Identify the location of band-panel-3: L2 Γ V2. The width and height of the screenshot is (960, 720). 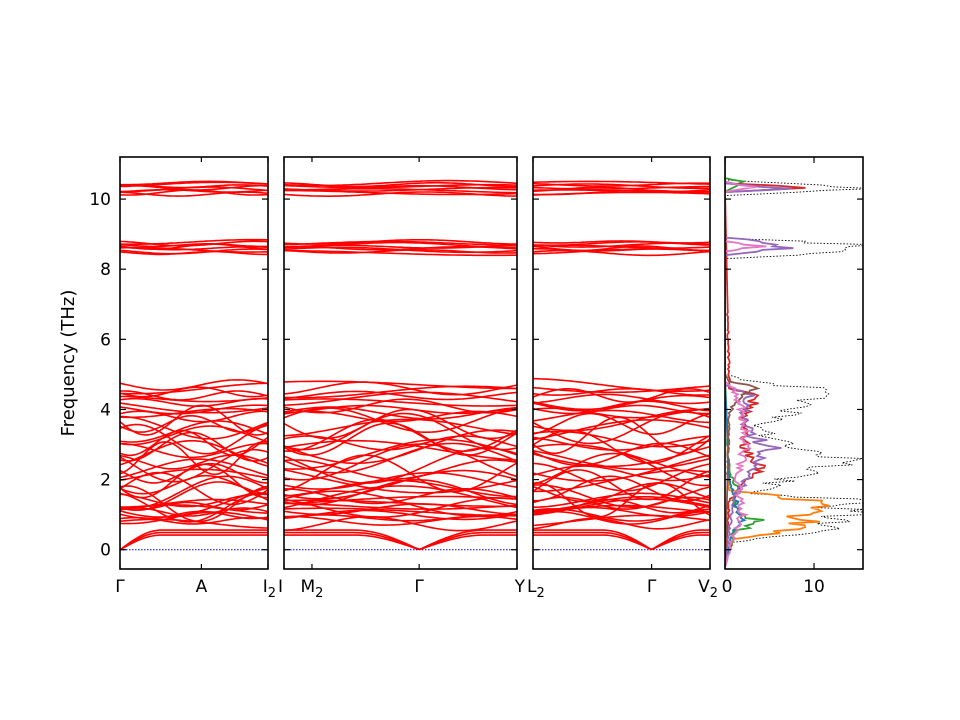
(622, 378).